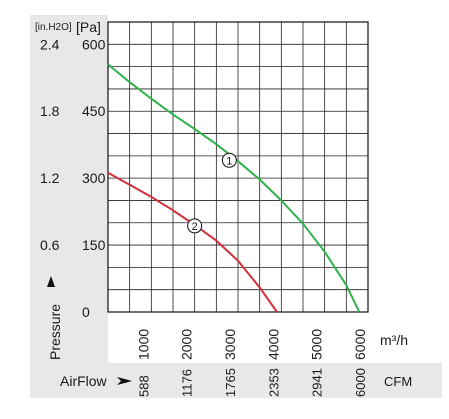 The image size is (449, 419). What do you see at coordinates (187, 344) in the screenshot?
I see `x-tick-label: 2000` at bounding box center [187, 344].